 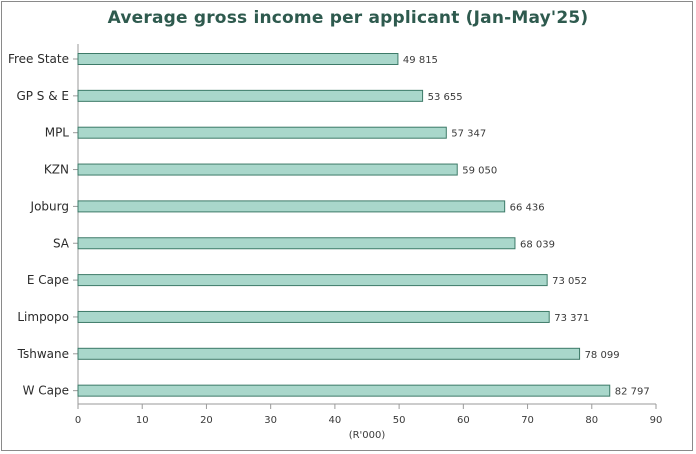 I want to click on value-label: 82 797, so click(x=632, y=392).